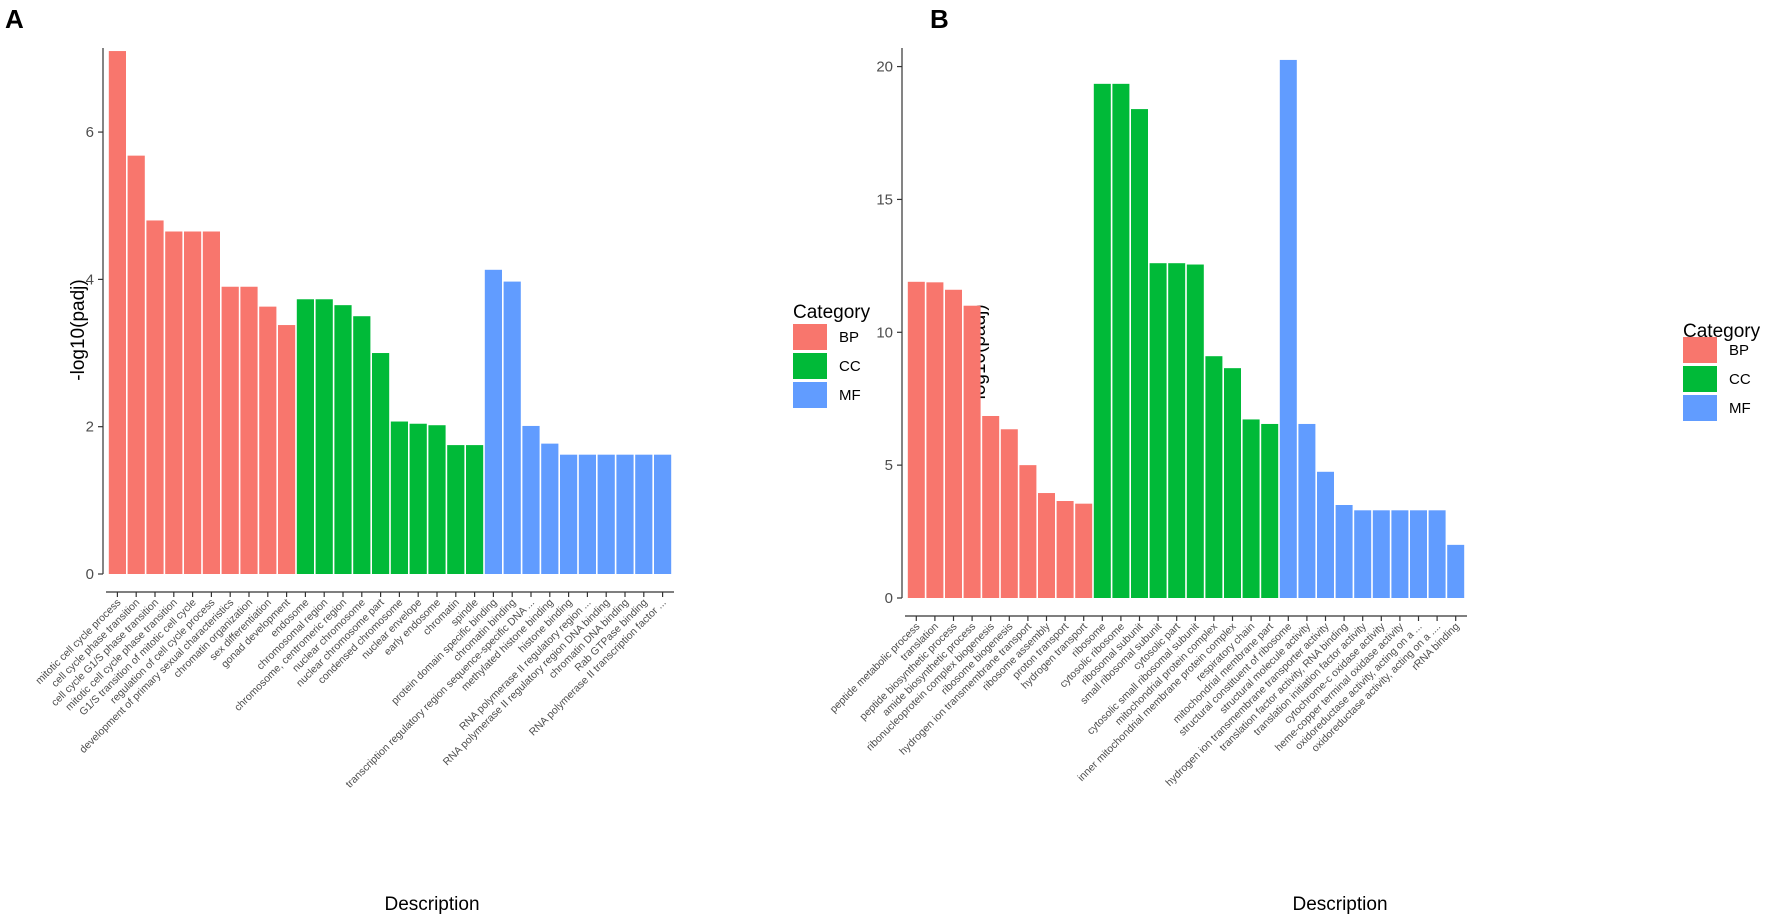 Image resolution: width=1772 pixels, height=923 pixels. I want to click on y-tick-label-a: 2, so click(90, 427).